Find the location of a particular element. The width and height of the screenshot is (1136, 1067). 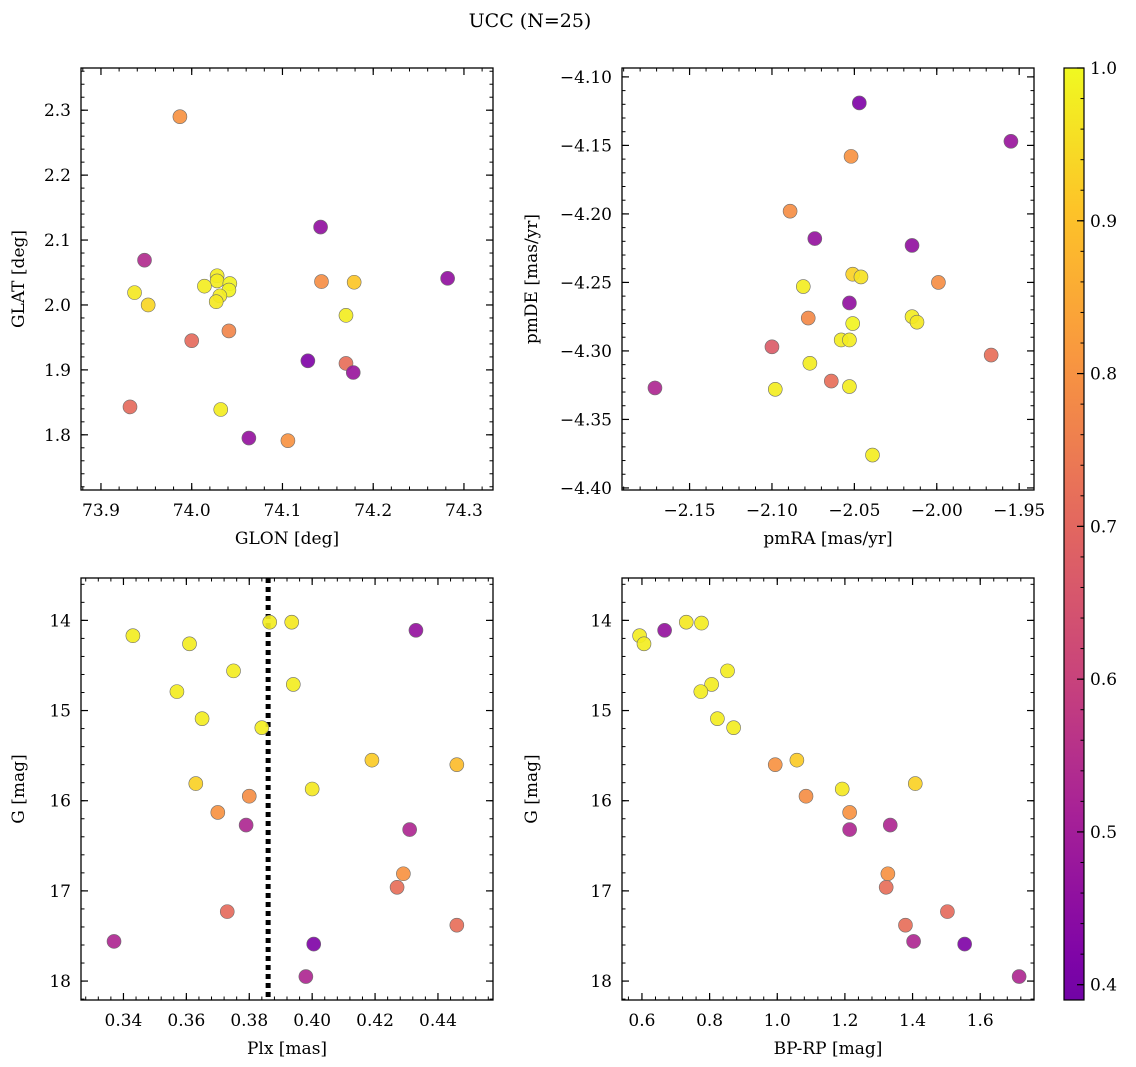

colorbar-tick-label: 1.0 is located at coordinates (1103, 69).